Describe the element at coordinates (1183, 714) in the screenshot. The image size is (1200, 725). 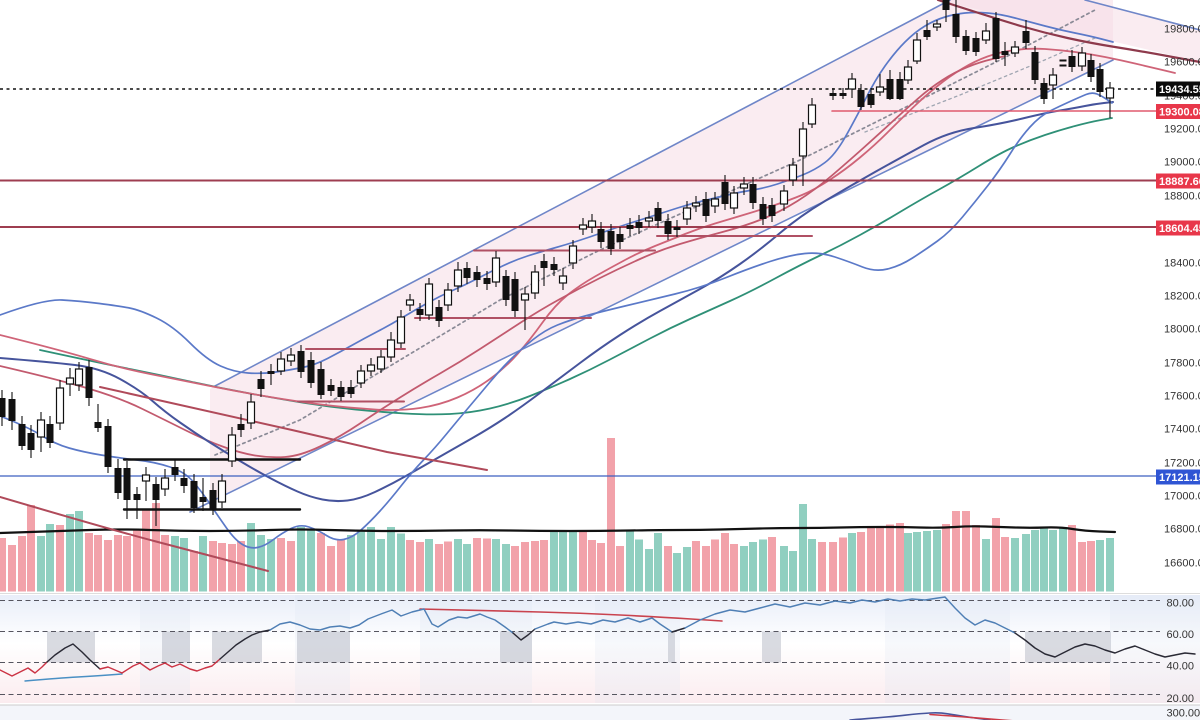
I see `svg-text: 300.00` at that location.